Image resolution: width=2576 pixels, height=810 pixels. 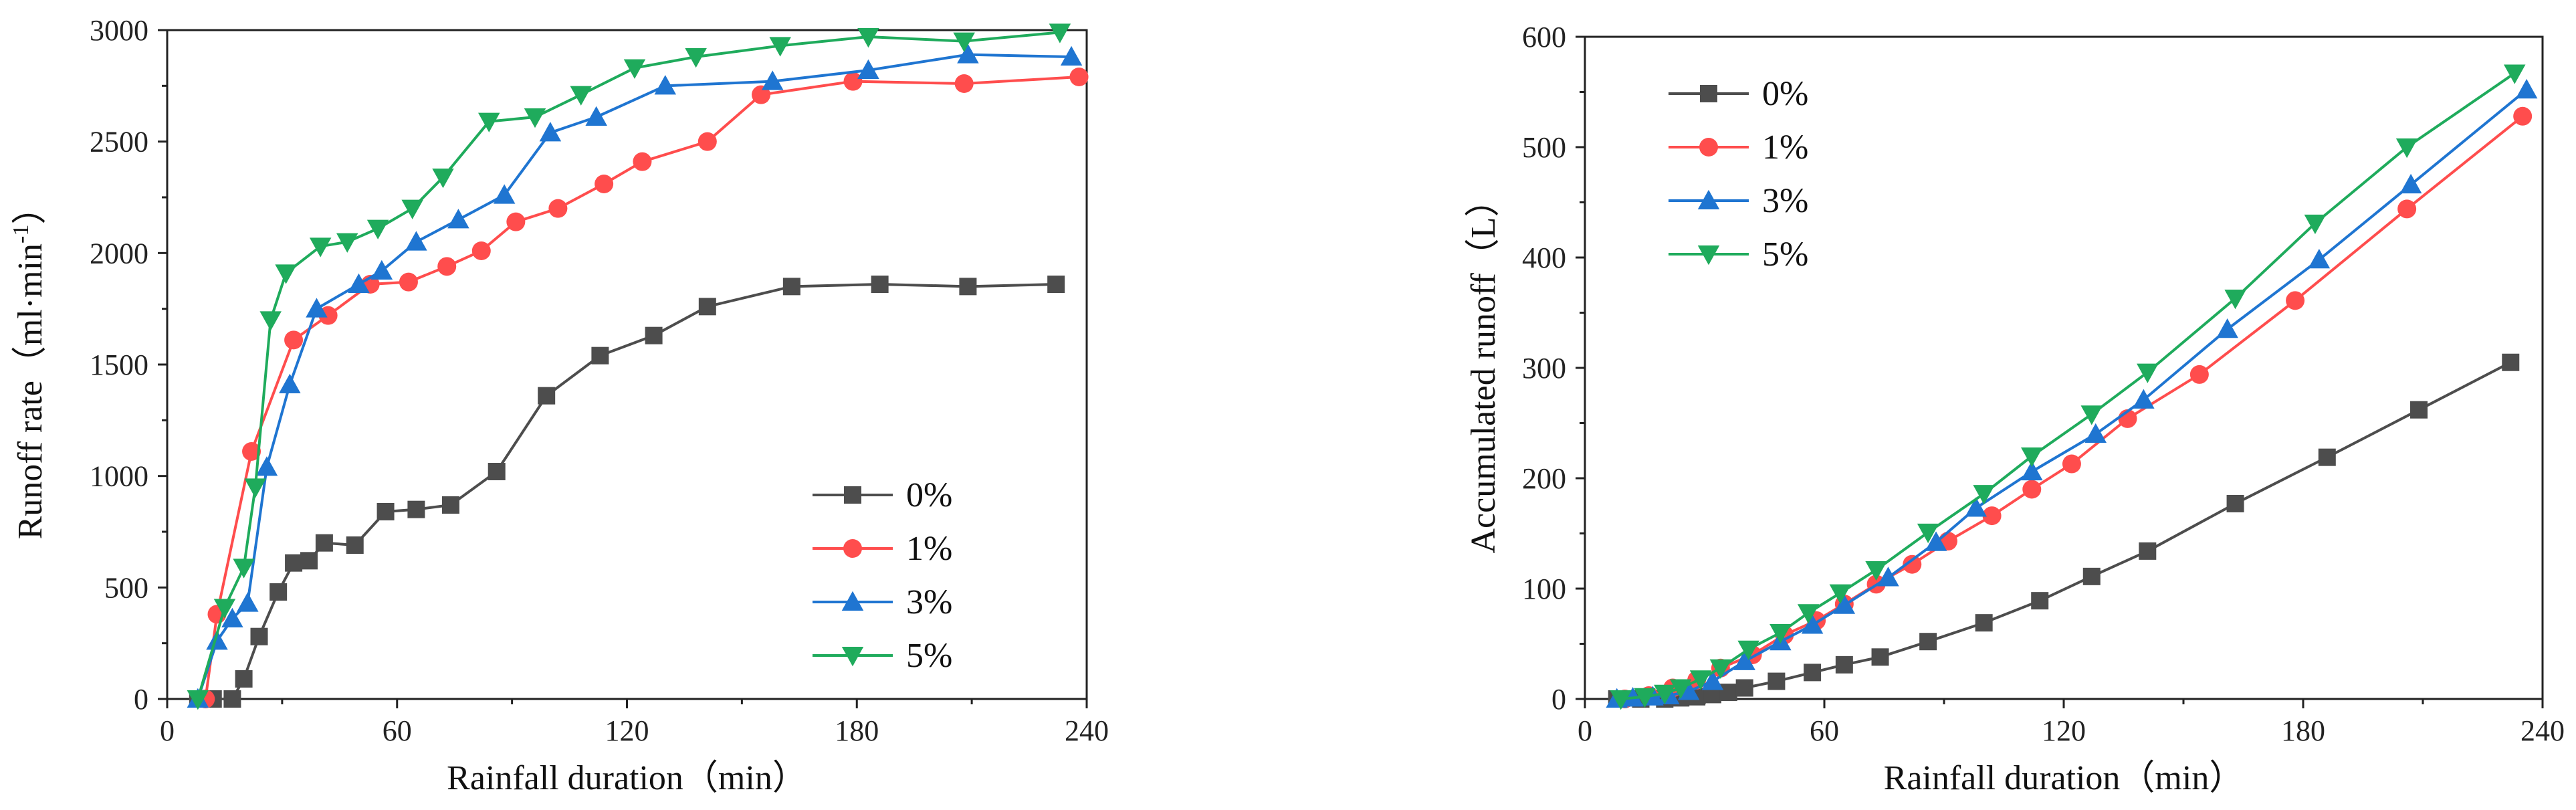 I want to click on y-tick-label: 3000, so click(x=119, y=30).